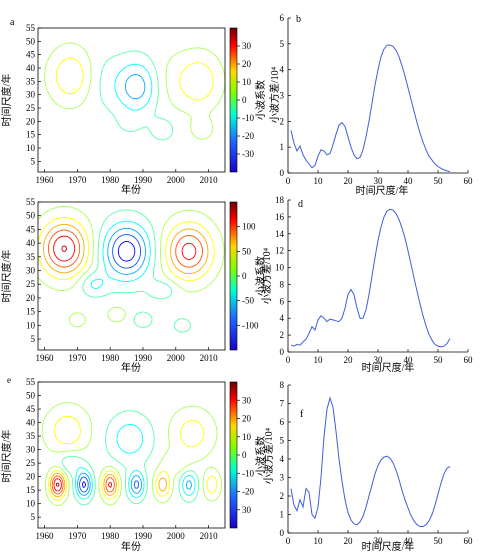  Describe the element at coordinates (31, 284) in the screenshot. I see `y-tick-label: 25` at that location.